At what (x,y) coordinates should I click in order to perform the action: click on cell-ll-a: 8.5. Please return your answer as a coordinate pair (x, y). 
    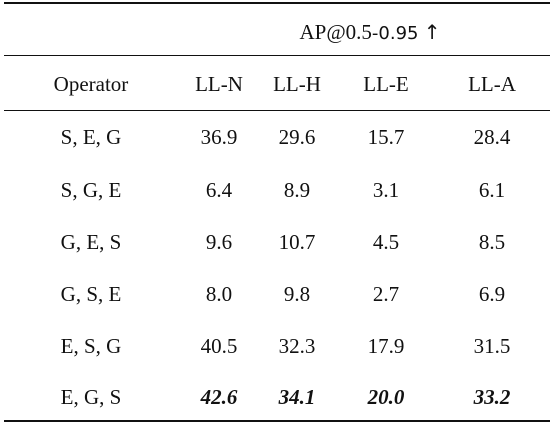
    Looking at the image, I should click on (492, 242).